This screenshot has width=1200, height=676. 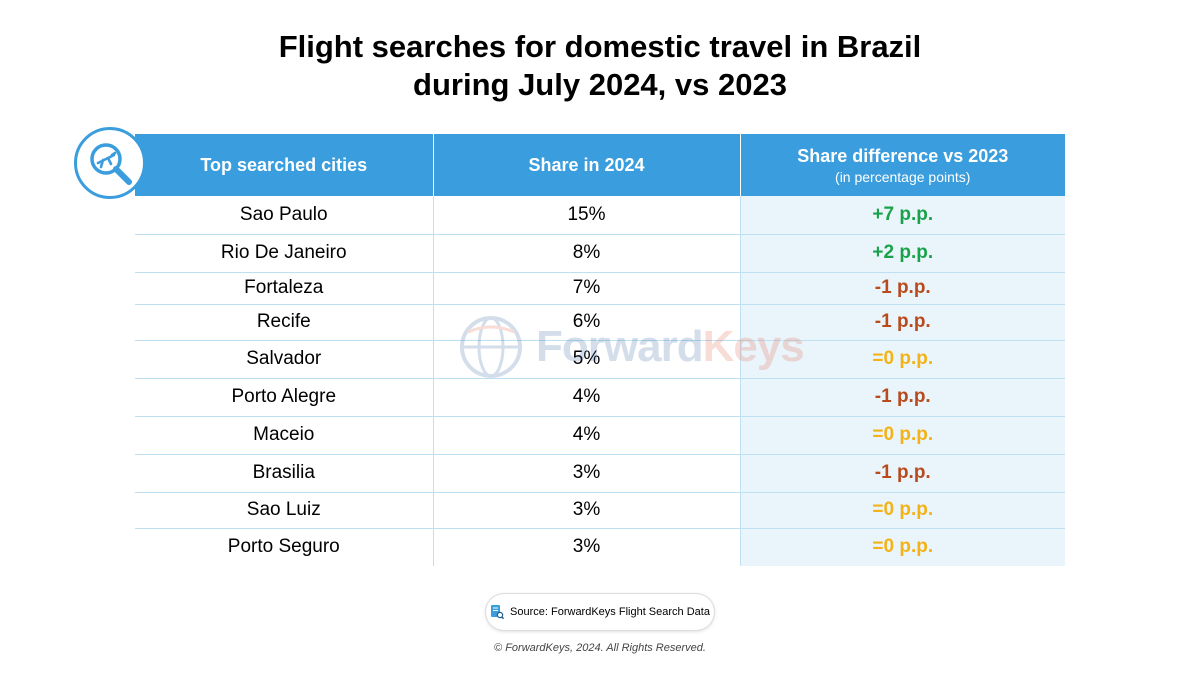 I want to click on table-row: Porto Alegre 4% -1 p.p., so click(x=600, y=397).